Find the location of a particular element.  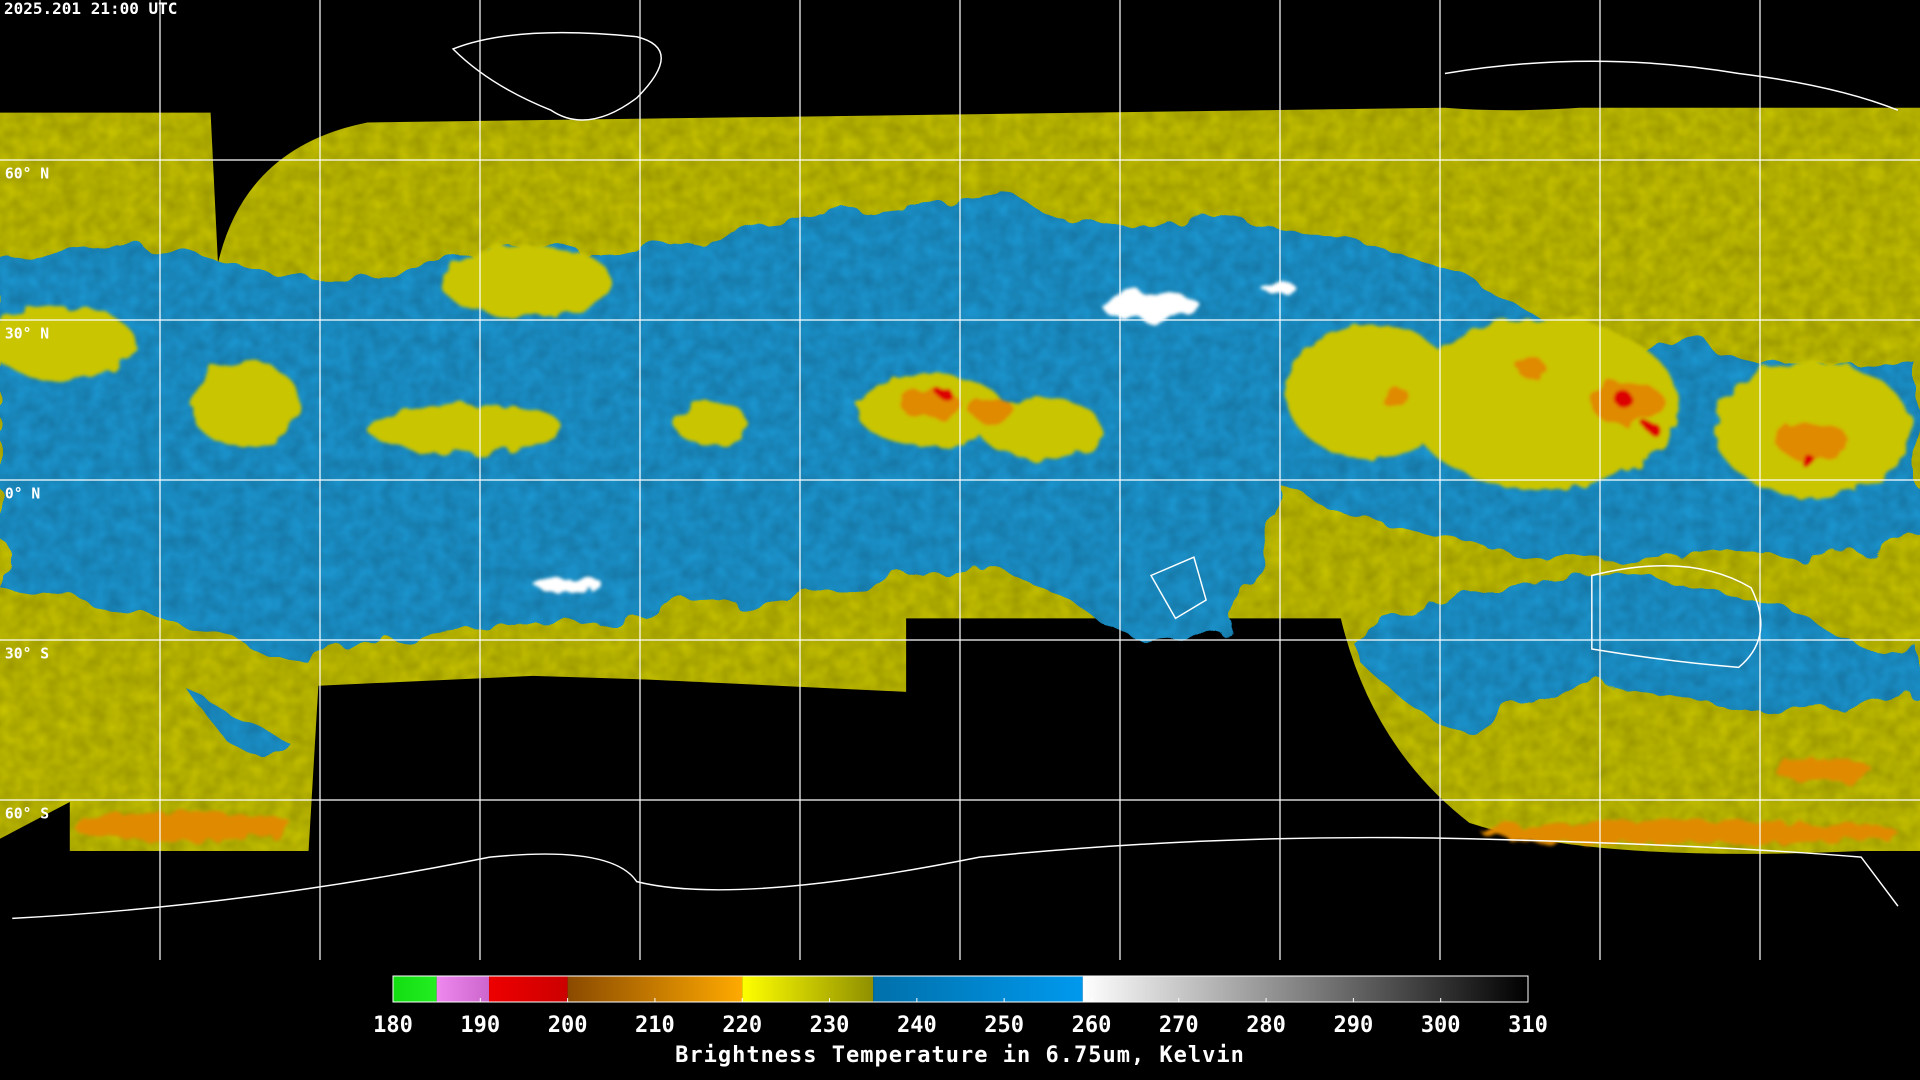

colorbar-tick-label: 290 is located at coordinates (1354, 1025).